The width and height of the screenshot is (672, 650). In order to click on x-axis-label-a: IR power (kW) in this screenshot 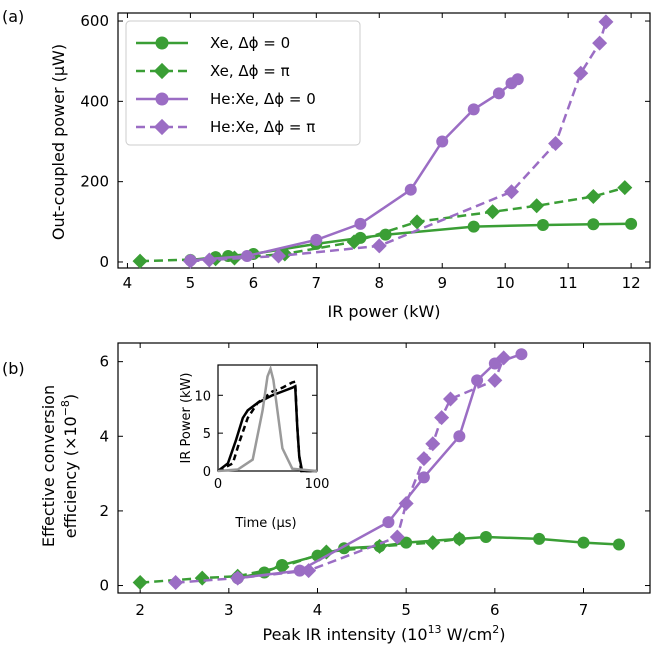, I will do `click(383, 311)`.